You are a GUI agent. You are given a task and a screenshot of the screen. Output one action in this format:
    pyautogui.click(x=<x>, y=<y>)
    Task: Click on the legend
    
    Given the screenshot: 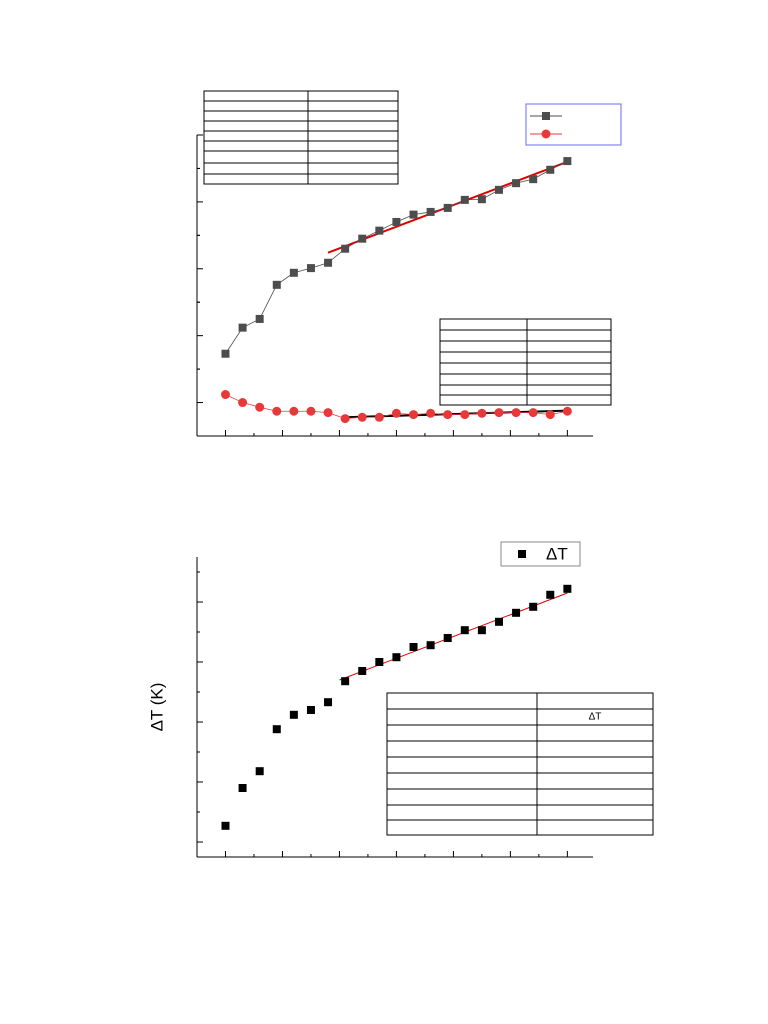 What is the action you would take?
    pyautogui.click(x=573, y=124)
    